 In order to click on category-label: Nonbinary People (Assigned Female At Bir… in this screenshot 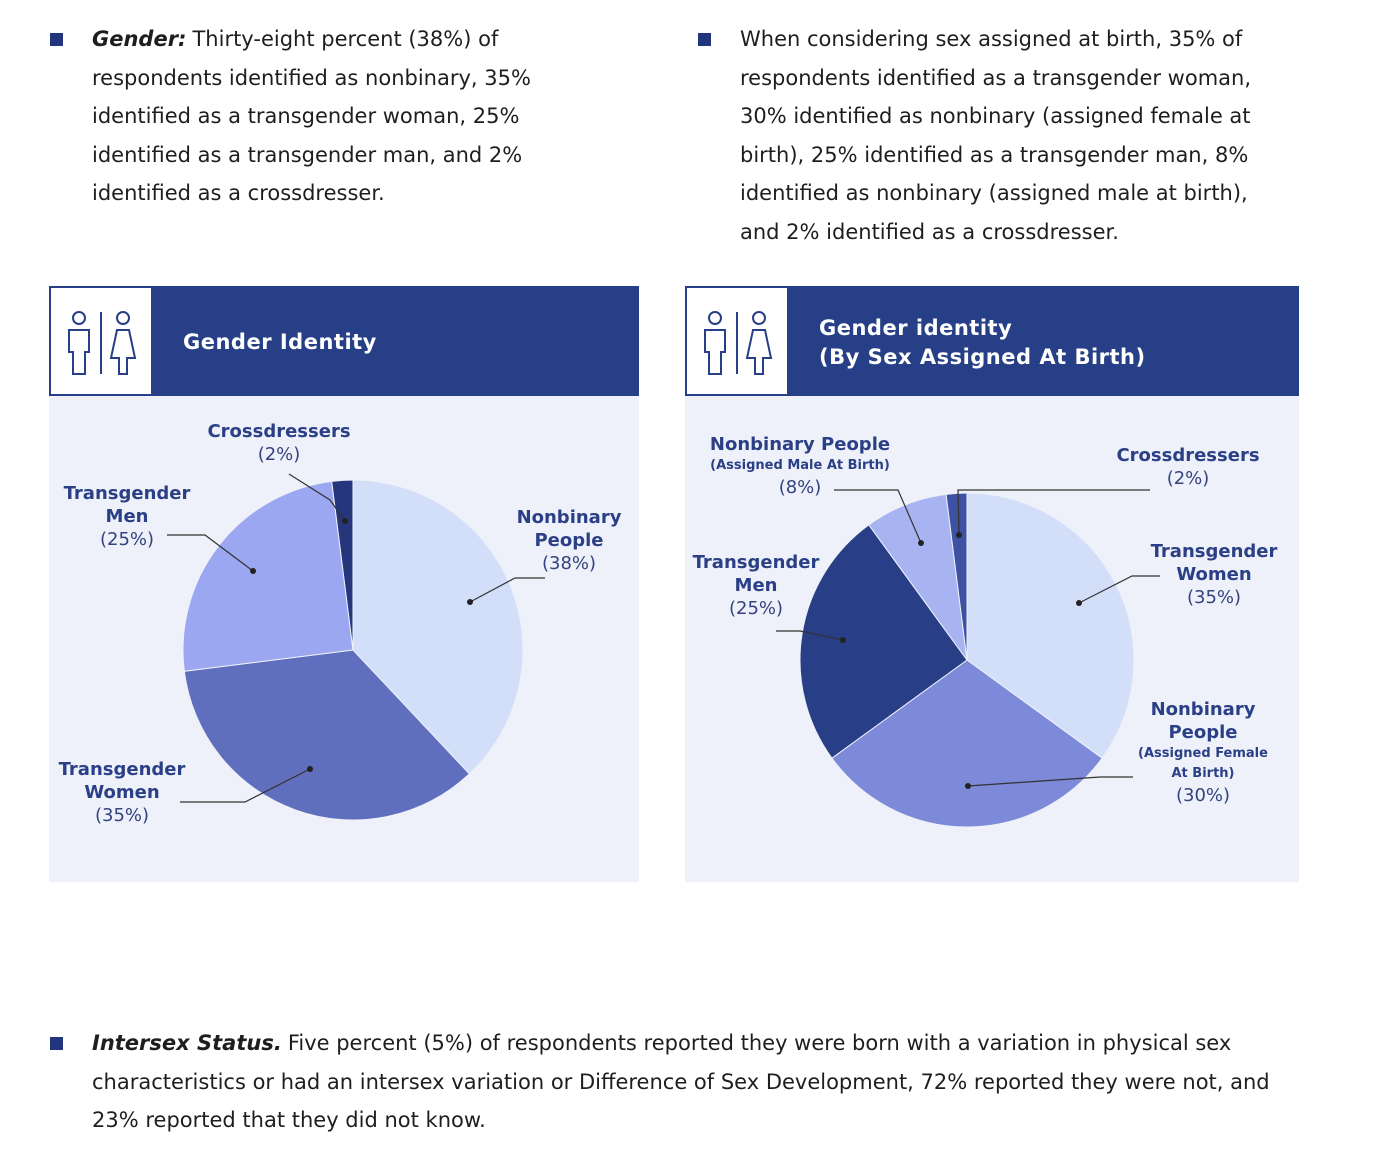, I will do `click(1203, 740)`.